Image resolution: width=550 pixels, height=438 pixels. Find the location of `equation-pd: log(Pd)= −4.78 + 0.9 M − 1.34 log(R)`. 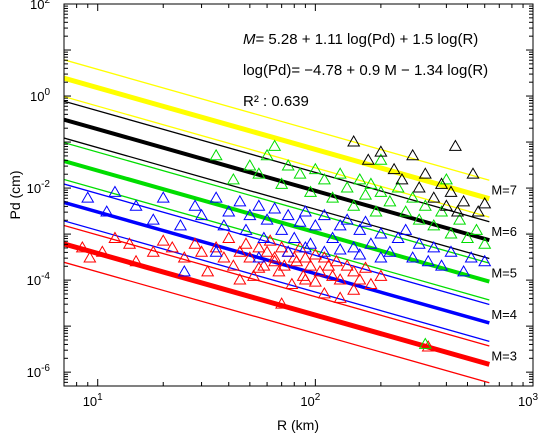

equation-pd: log(Pd)= −4.78 + 0.9 M − 1.34 log(R) is located at coordinates (365, 70).